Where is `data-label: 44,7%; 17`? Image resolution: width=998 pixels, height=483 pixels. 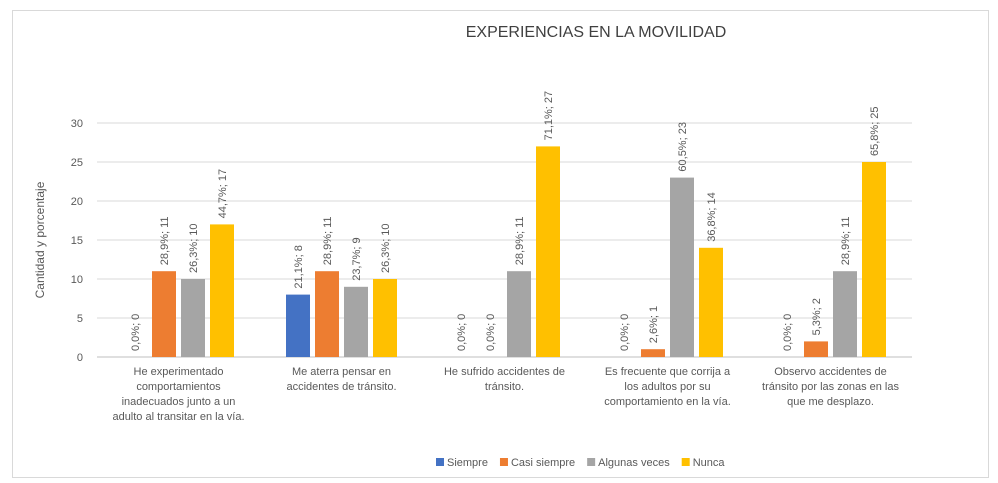
data-label: 44,7%; 17 is located at coordinates (223, 194).